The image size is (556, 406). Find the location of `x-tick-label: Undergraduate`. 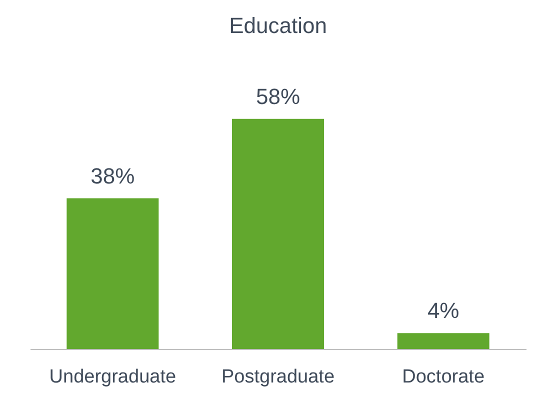

x-tick-label: Undergraduate is located at coordinates (112, 377).